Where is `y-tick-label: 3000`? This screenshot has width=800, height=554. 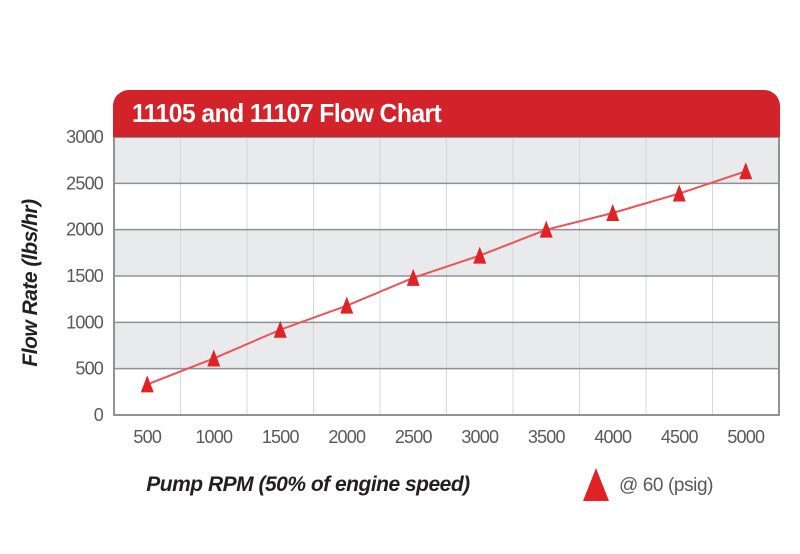
y-tick-label: 3000 is located at coordinates (85, 137).